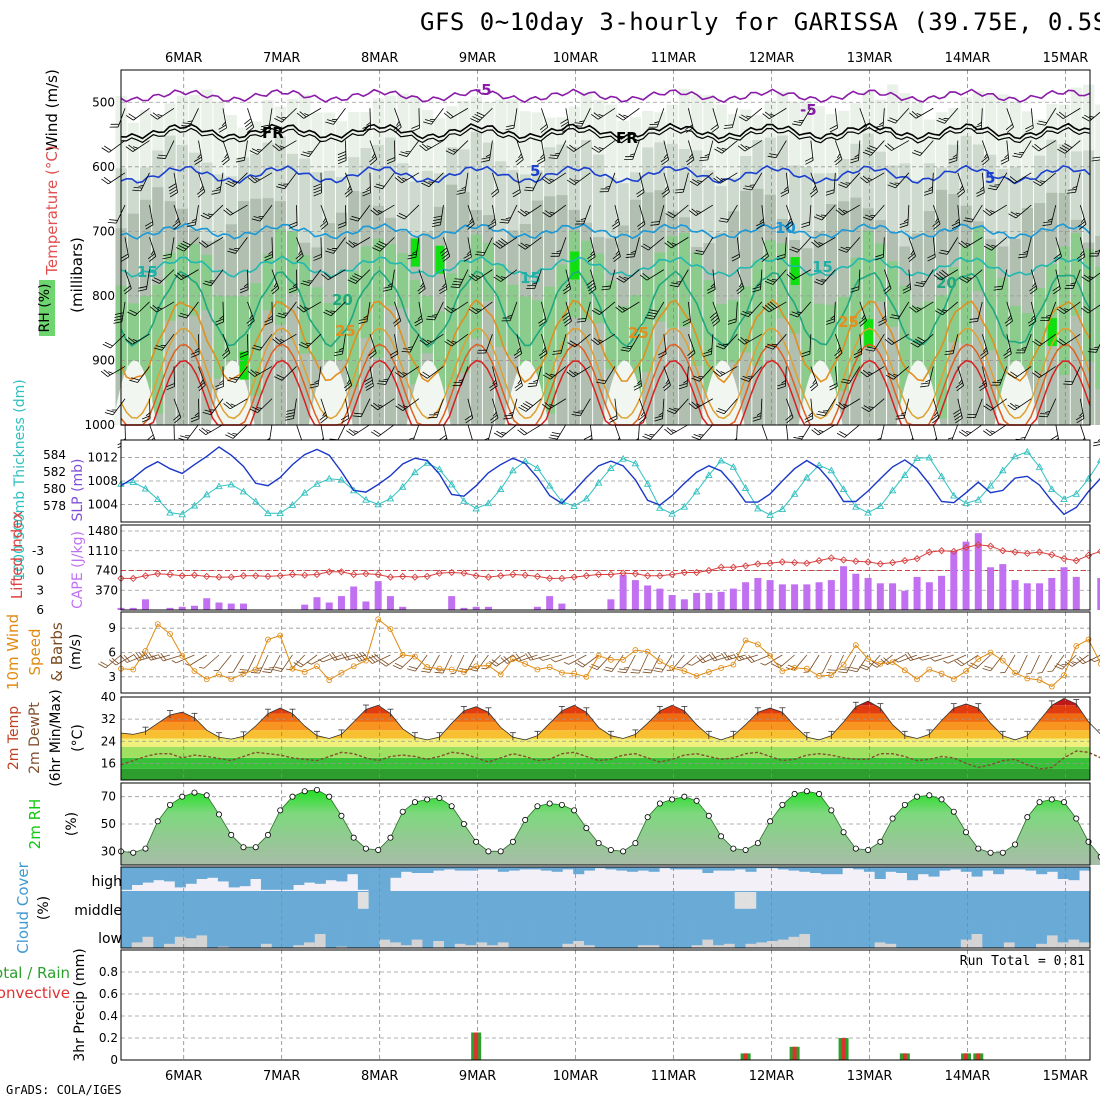 The height and width of the screenshot is (1100, 1100). I want to click on contour-label: 25, so click(638, 333).